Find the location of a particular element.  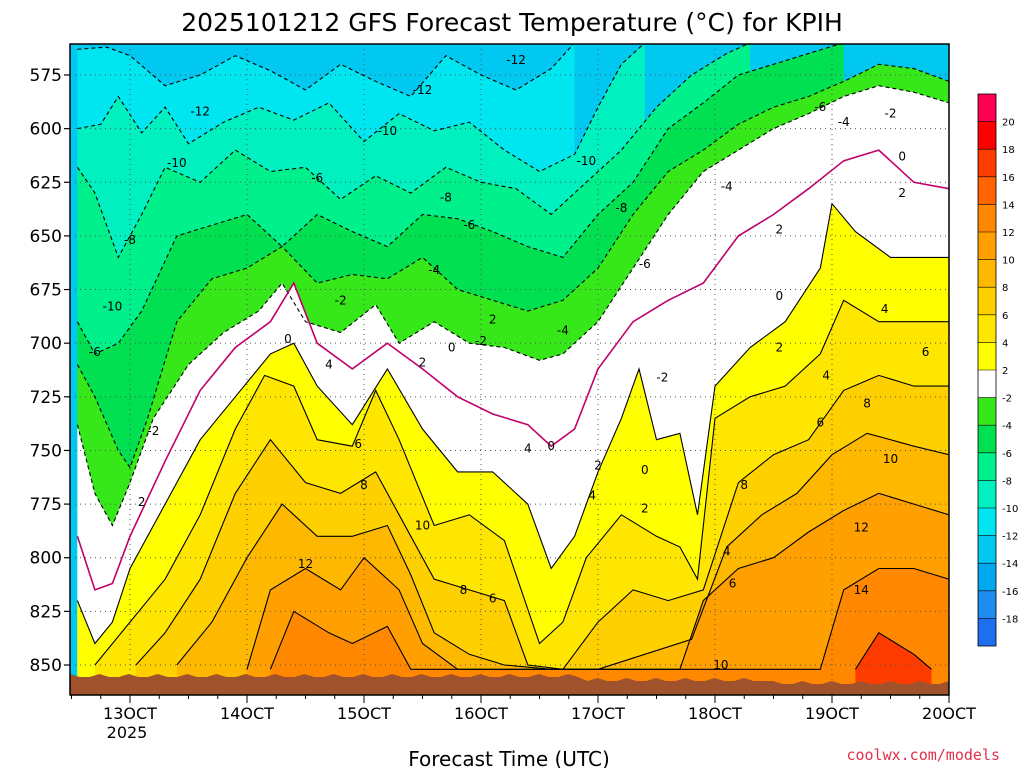

x-tick-label: 20OCT is located at coordinates (949, 713).